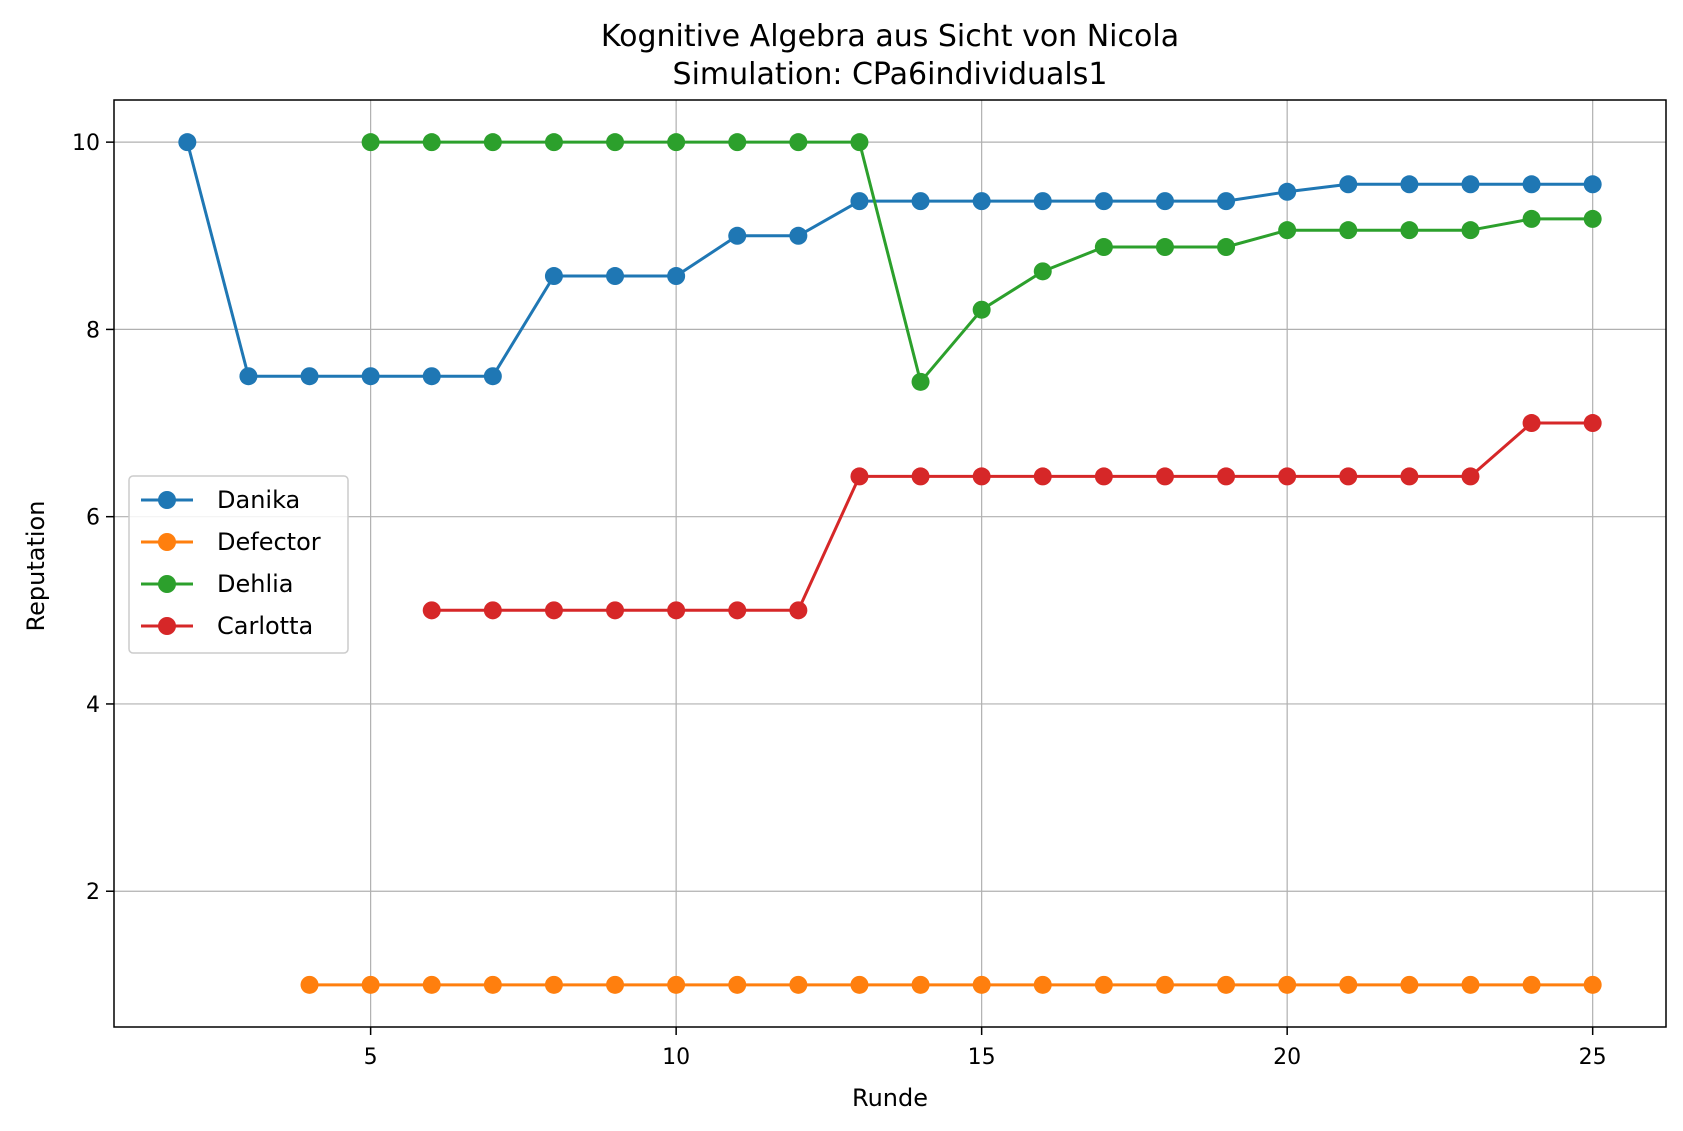 The image size is (1683, 1131). What do you see at coordinates (93, 518) in the screenshot?
I see `y-tick-label: 6` at bounding box center [93, 518].